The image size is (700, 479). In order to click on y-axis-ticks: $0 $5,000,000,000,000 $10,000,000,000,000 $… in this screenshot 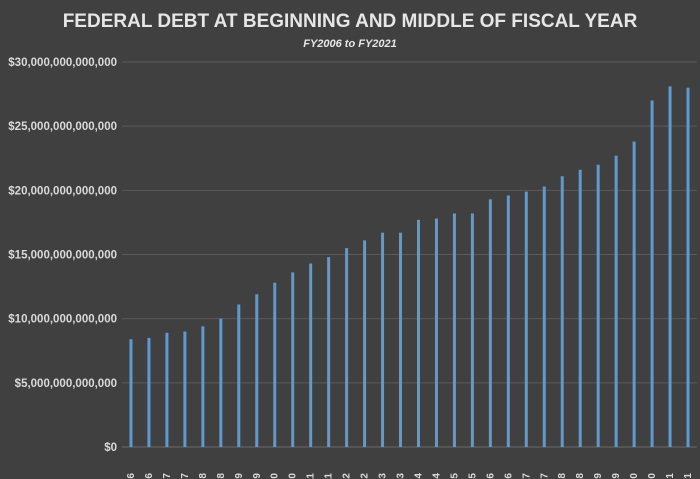, I will do `click(62, 255)`.